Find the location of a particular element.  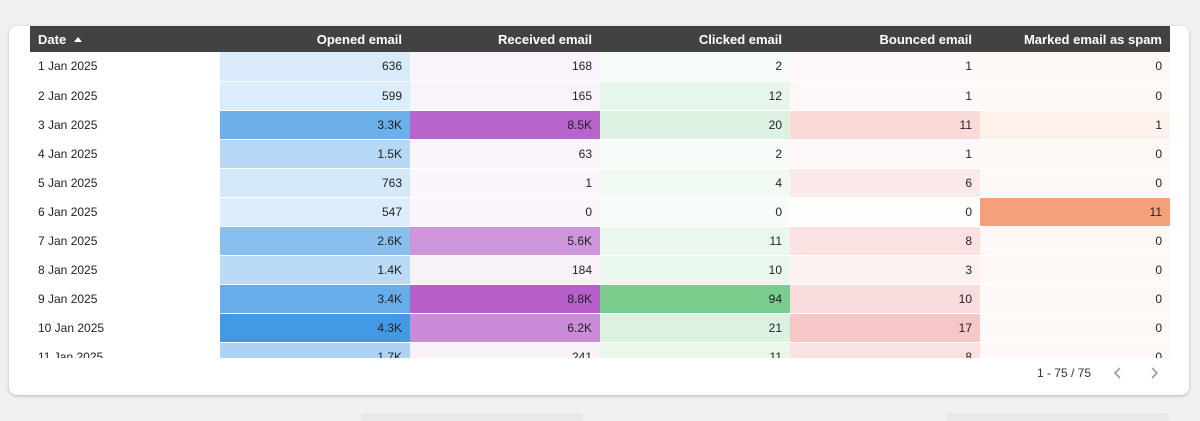

chevron-left-icon is located at coordinates (1117, 373).